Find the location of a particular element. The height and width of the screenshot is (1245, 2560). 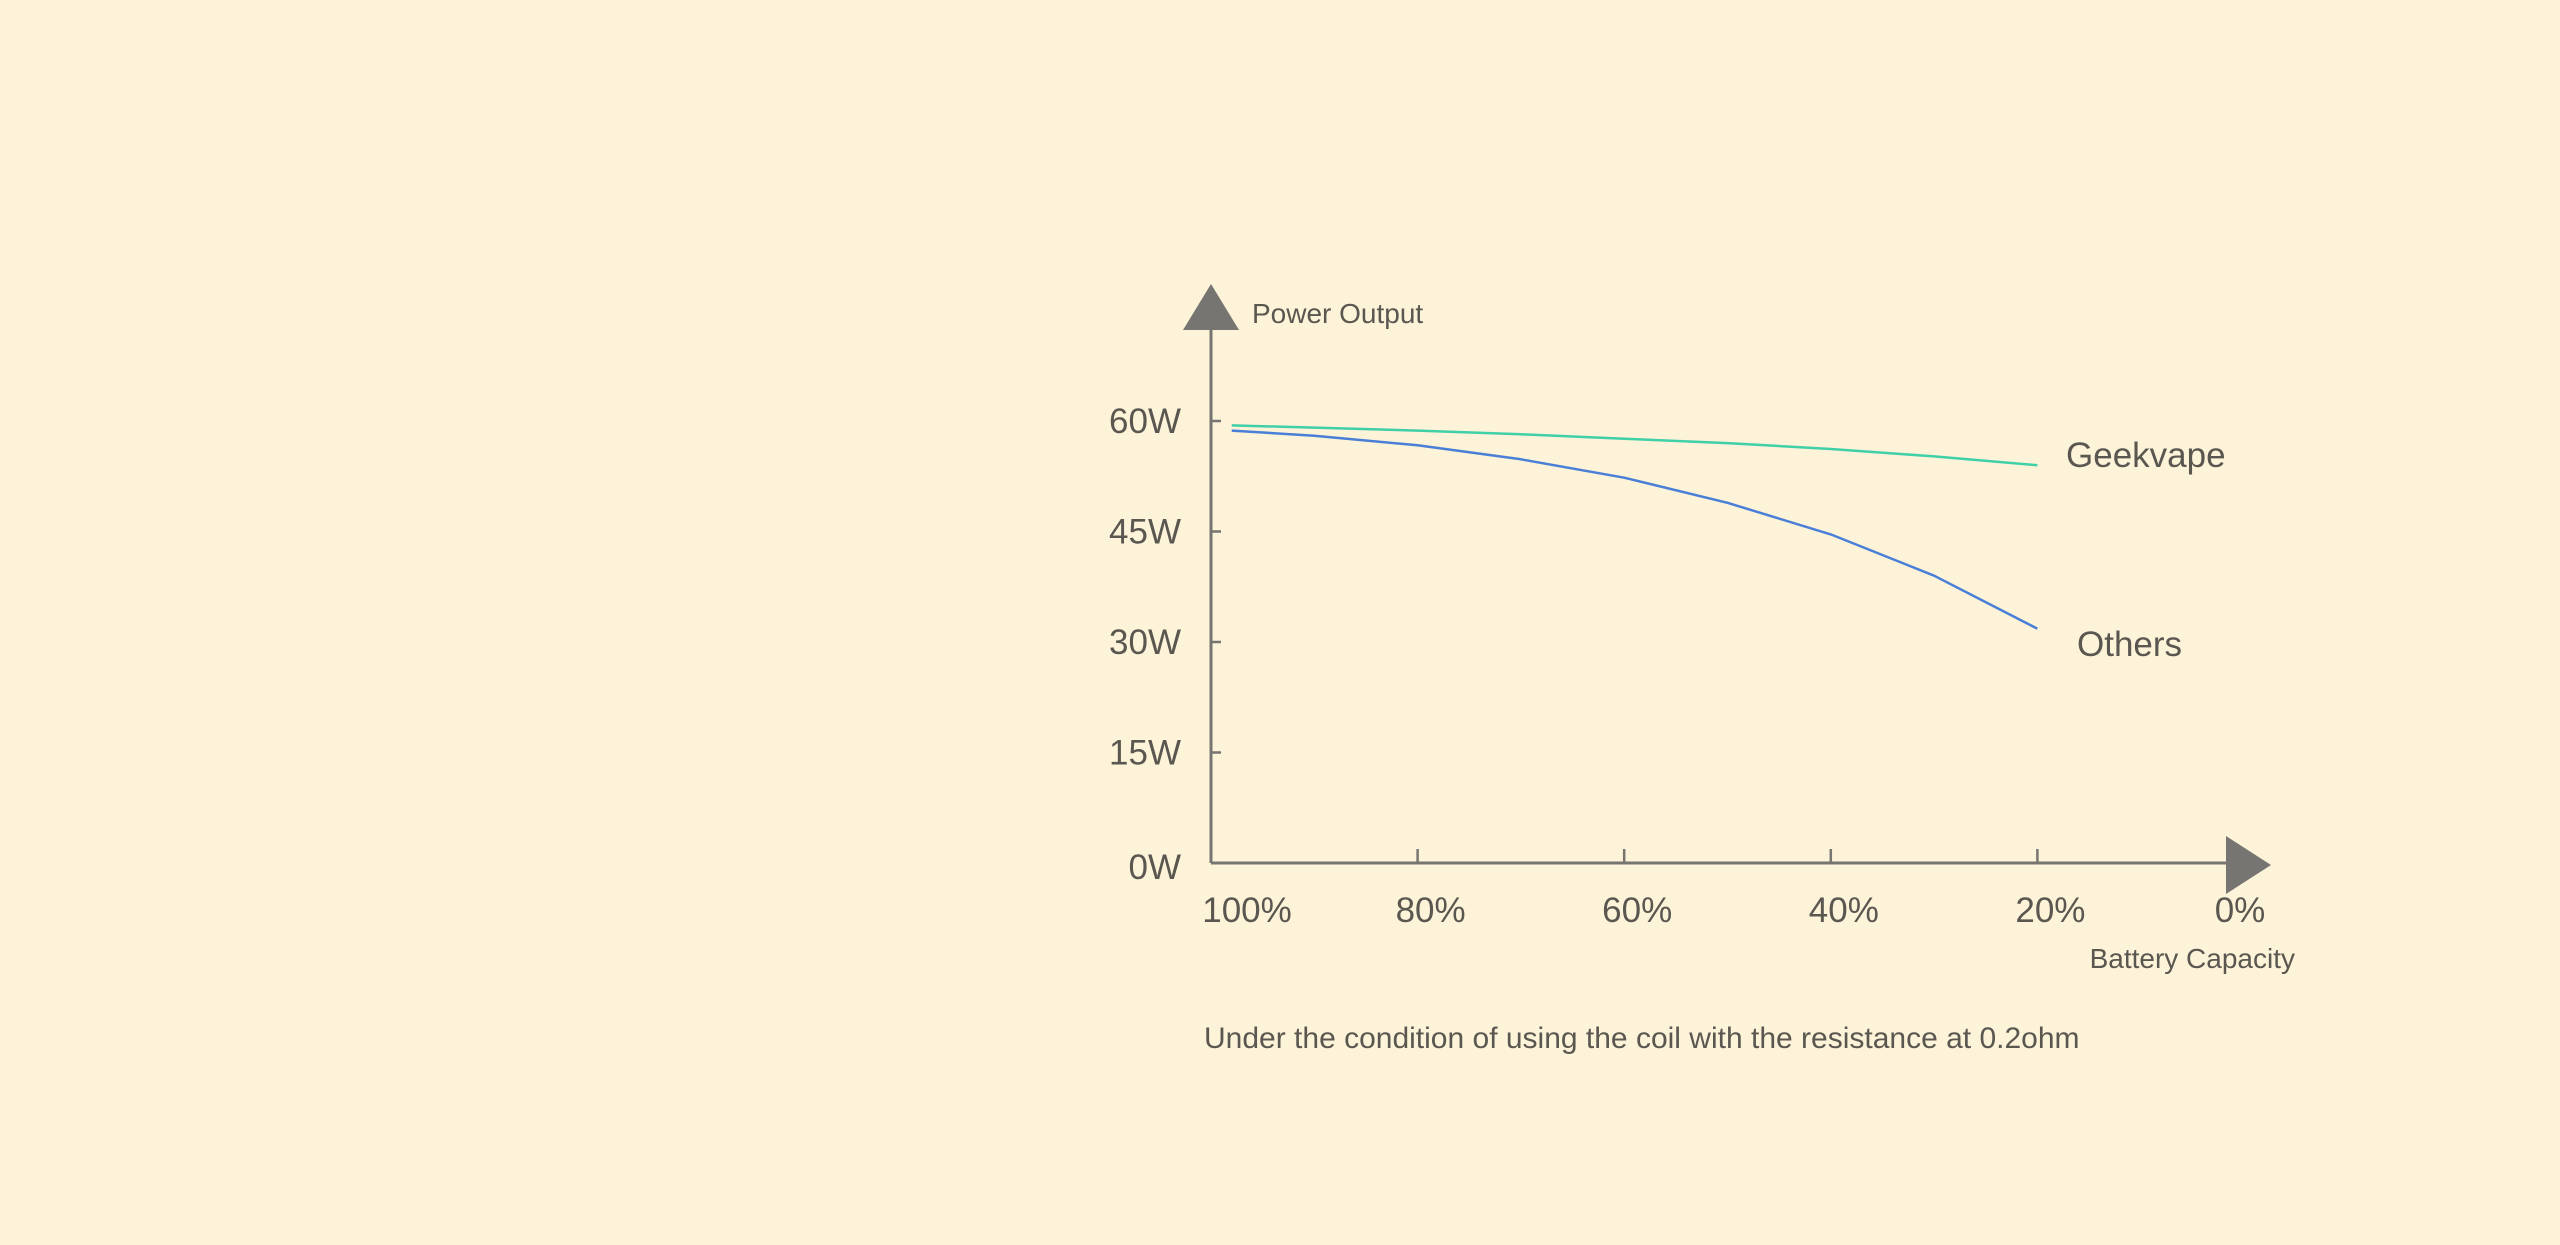

x-tick-label: 60% is located at coordinates (1637, 910).